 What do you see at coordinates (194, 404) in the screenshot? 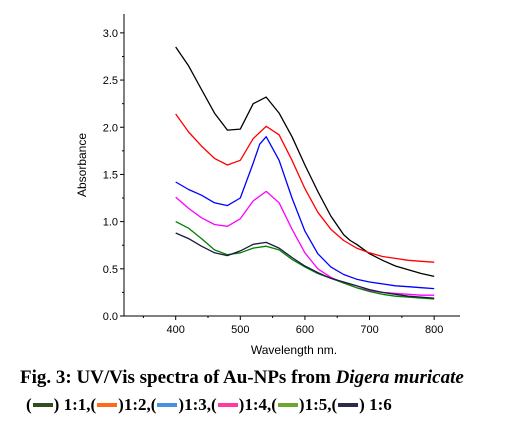
I see `legend-label: )1:3,` at bounding box center [194, 404].